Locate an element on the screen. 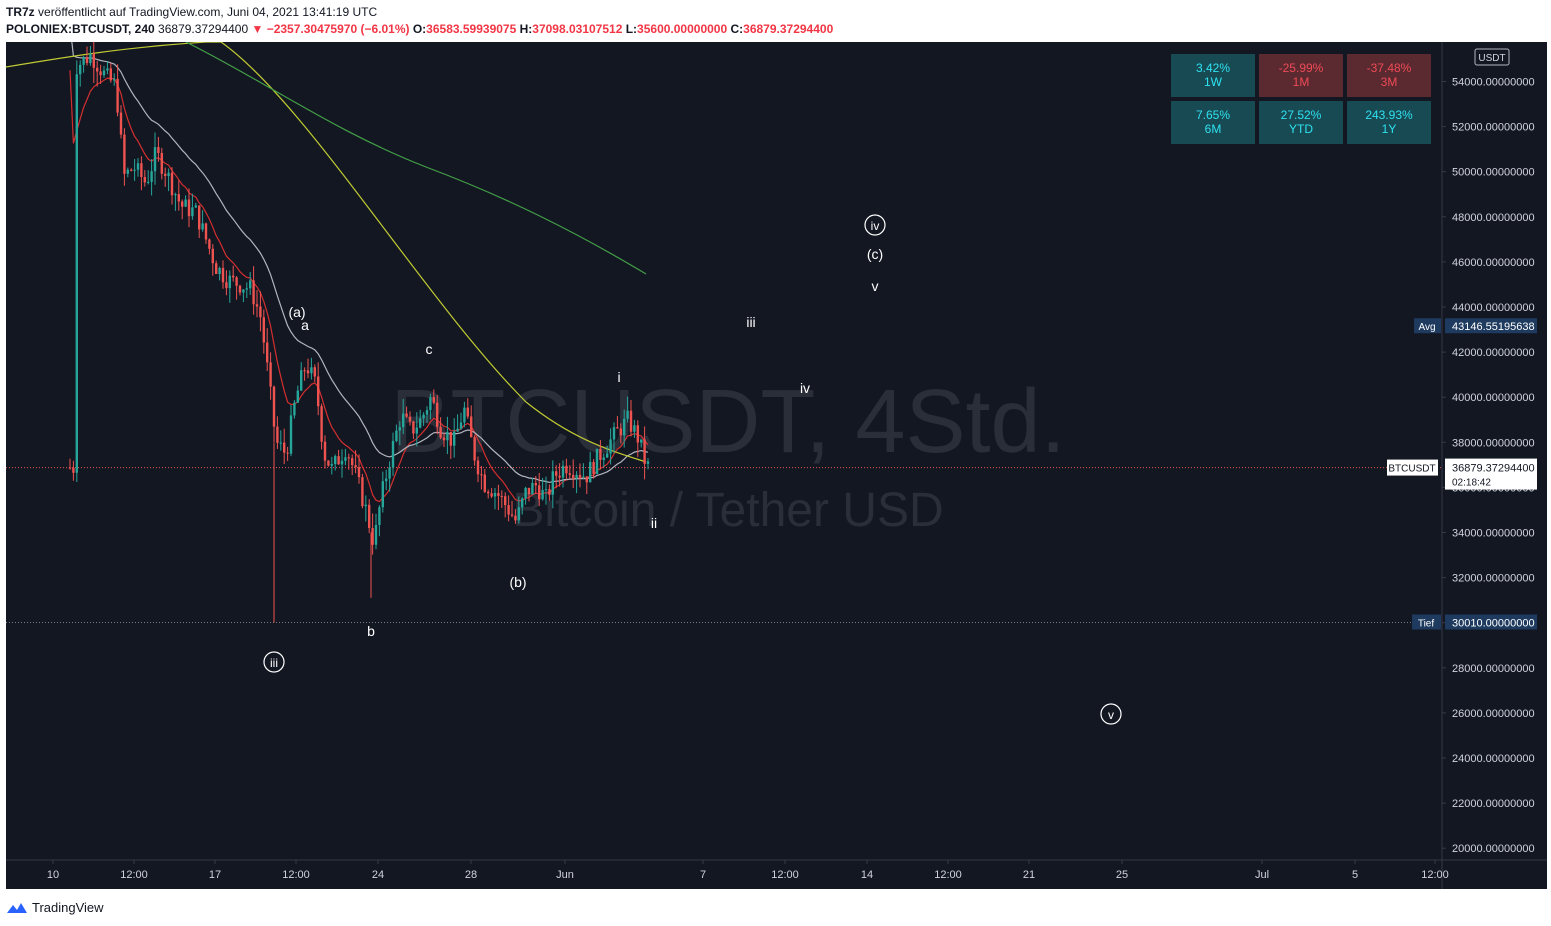  wave-label-circle is located at coordinates (1111, 714).